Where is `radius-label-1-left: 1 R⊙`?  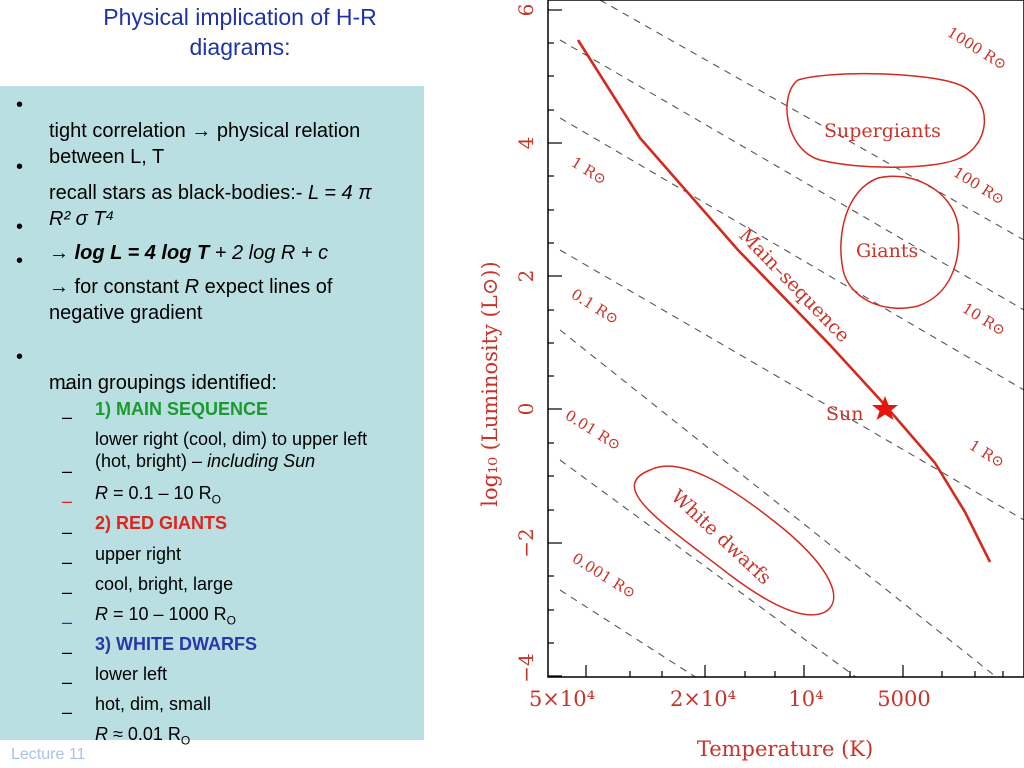 radius-label-1-left: 1 R⊙ is located at coordinates (589, 171).